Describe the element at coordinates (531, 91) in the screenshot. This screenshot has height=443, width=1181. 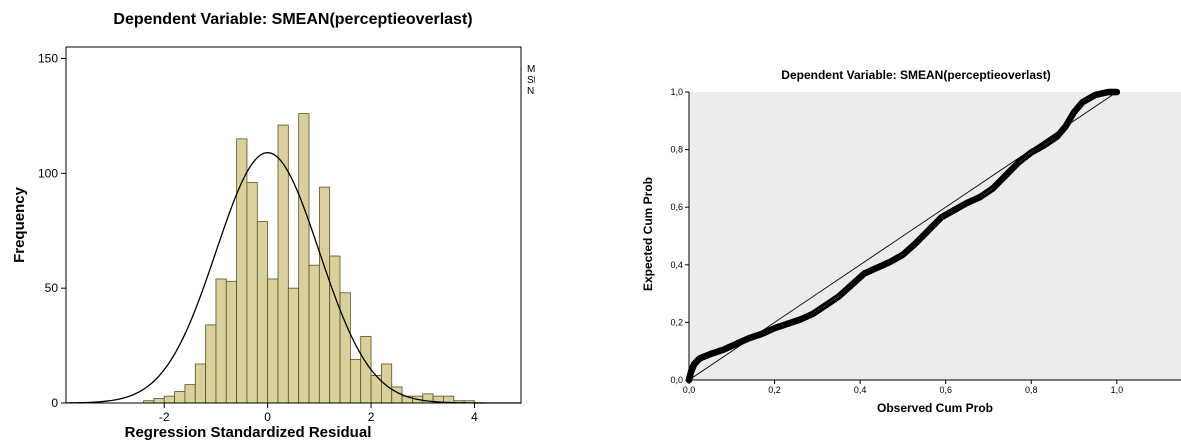
I see `stats-line: N = 1.136,5` at that location.